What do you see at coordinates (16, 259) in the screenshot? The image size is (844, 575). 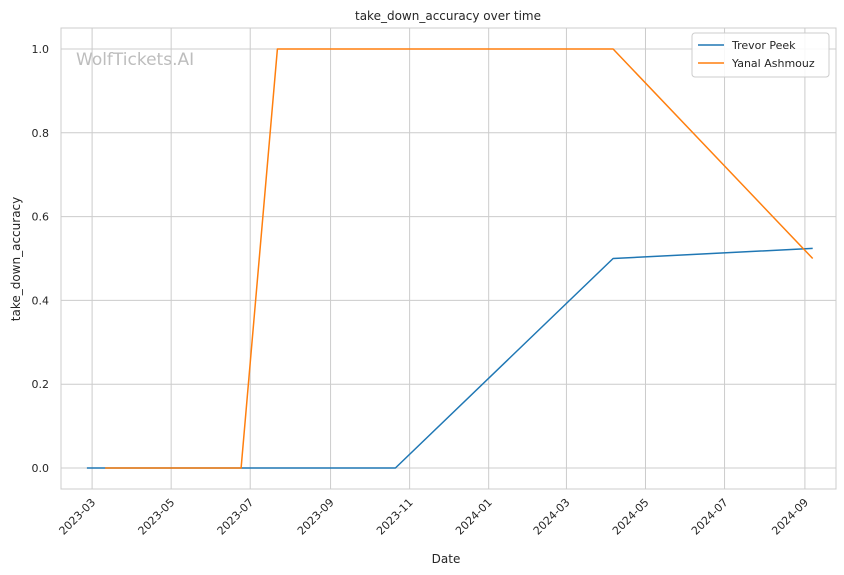 I see `y-axis-title: take_down_accuracy` at bounding box center [16, 259].